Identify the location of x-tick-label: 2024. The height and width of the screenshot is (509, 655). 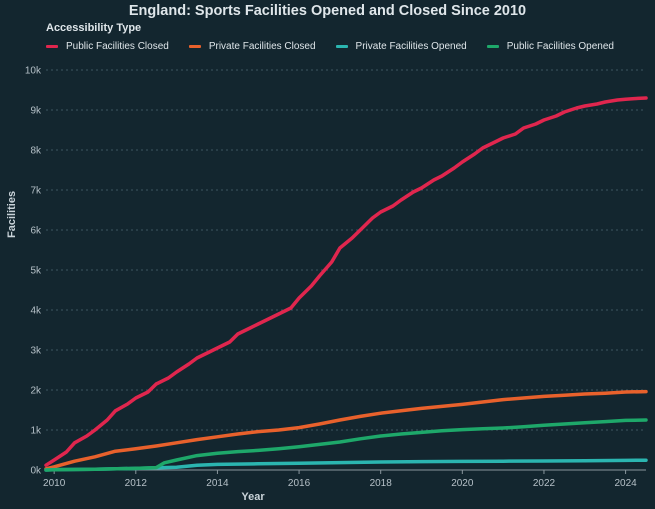
(625, 483).